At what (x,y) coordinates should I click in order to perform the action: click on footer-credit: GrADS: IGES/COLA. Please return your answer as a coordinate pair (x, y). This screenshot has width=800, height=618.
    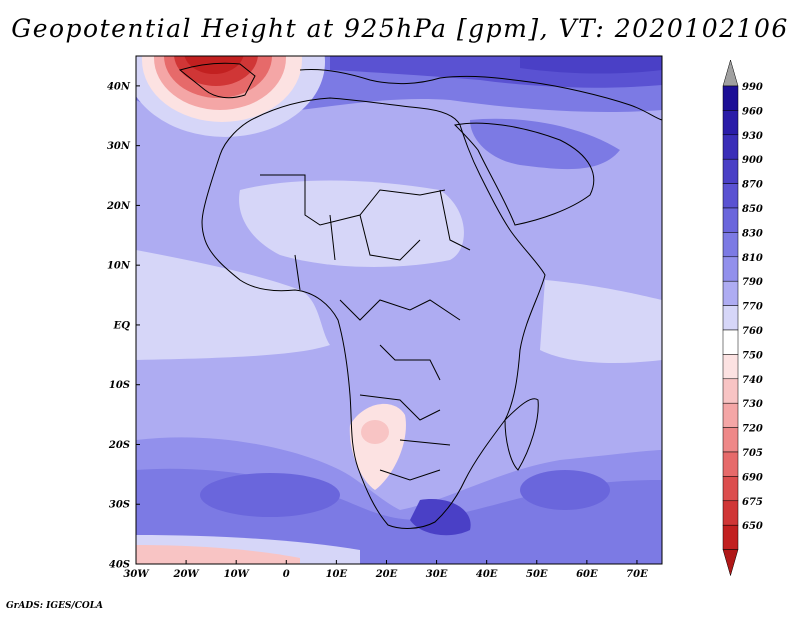
    Looking at the image, I should click on (55, 606).